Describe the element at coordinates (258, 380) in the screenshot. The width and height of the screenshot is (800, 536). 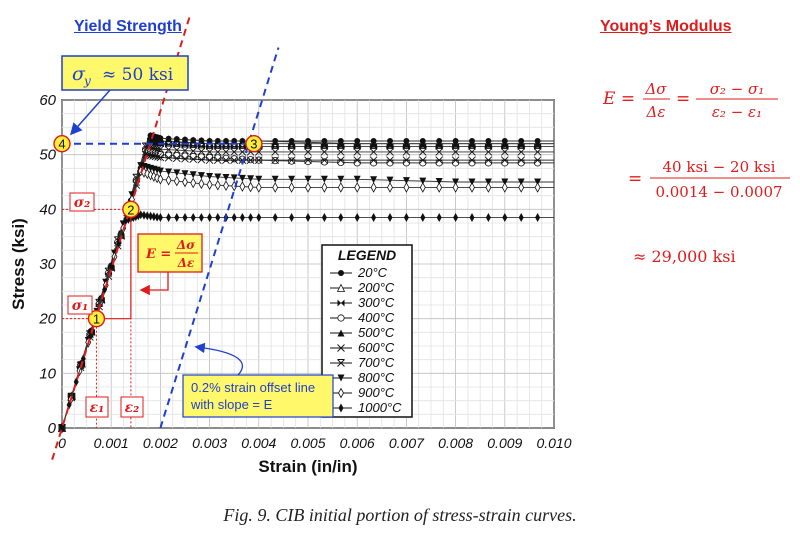
I see `offset-annotation: 0.2% strain offset line with slope = E` at that location.